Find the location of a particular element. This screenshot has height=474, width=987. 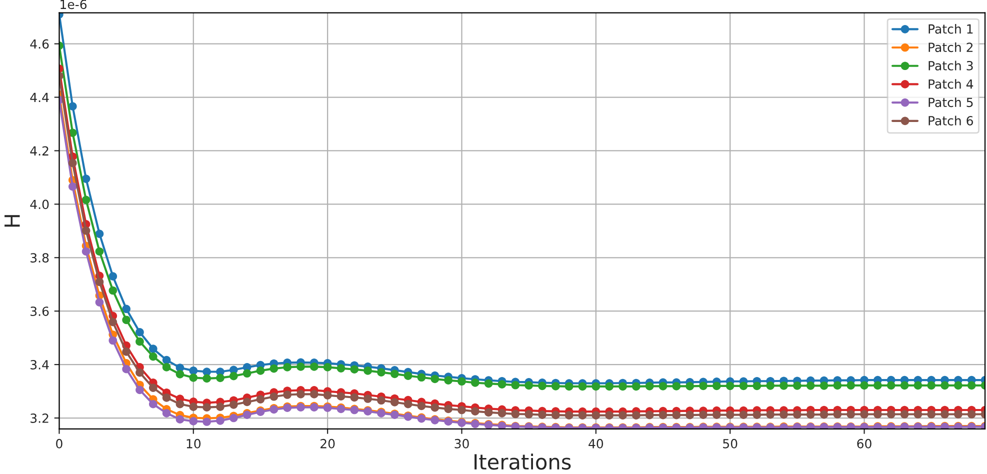

x-tick-label: 60 is located at coordinates (864, 443).